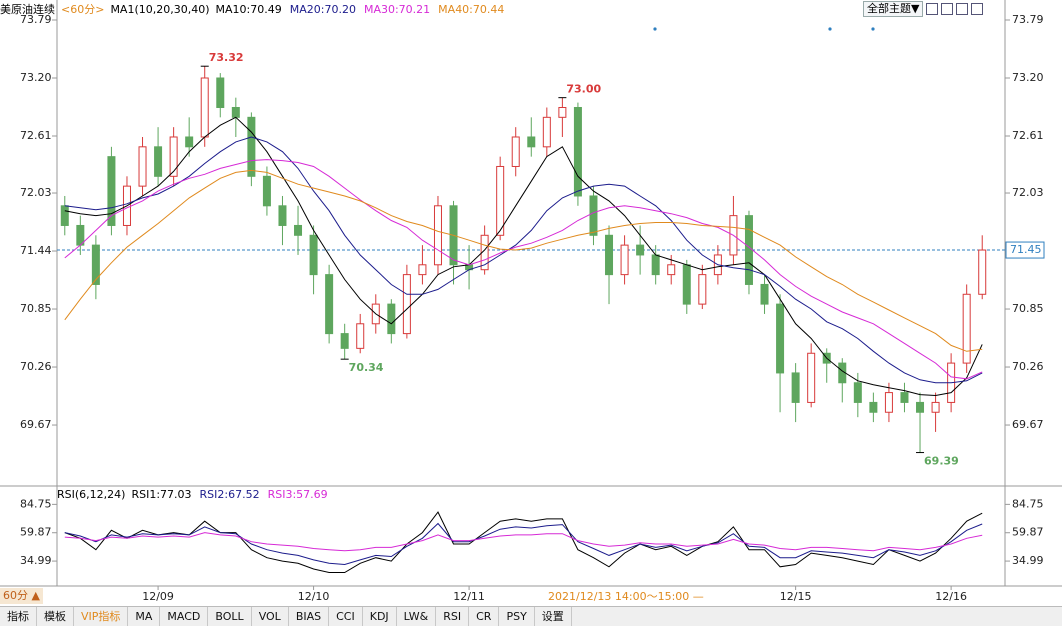 This screenshot has width=1062, height=626. I want to click on tab: KDJ, so click(380, 616).